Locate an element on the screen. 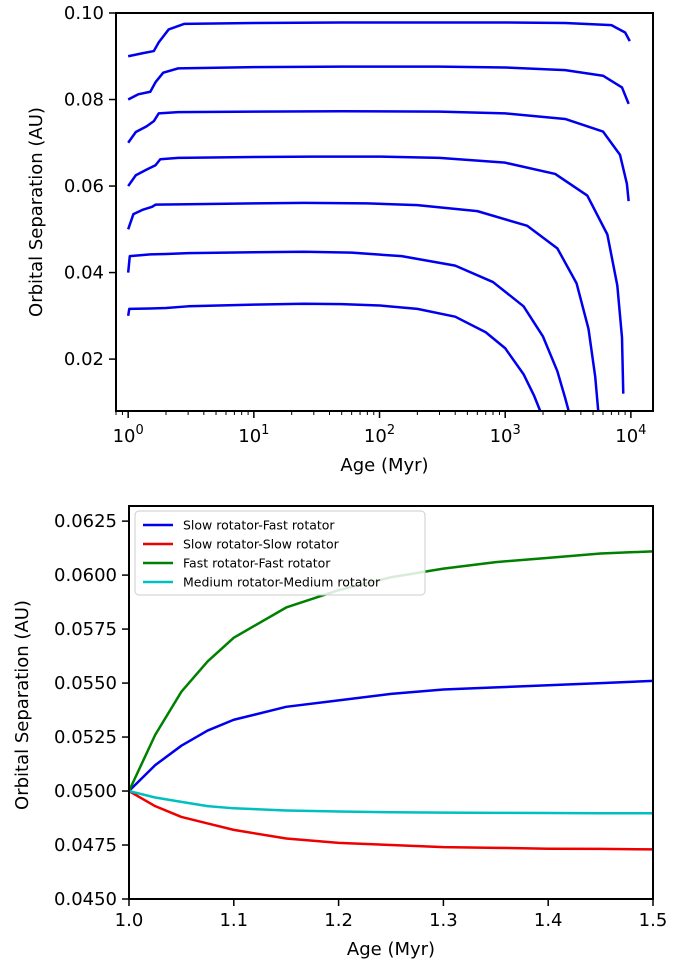 This screenshot has width=673, height=963. top-x-tick-label: 10⁴ is located at coordinates (630, 435).